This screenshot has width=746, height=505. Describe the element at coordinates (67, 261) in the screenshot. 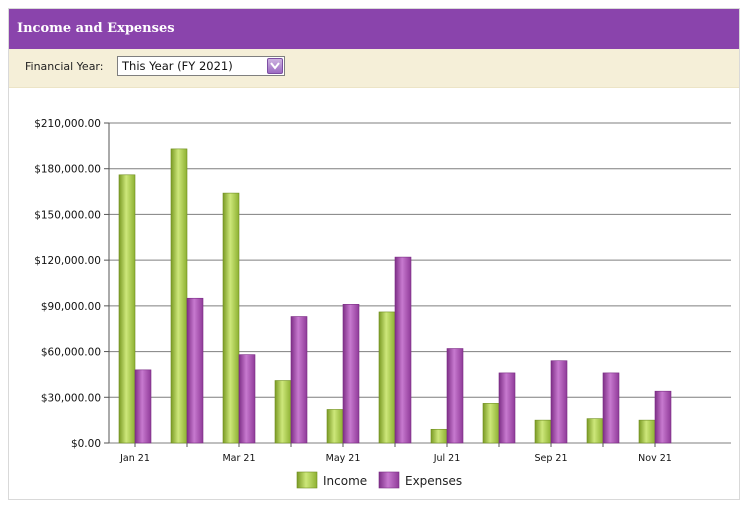

I see `y-tick-label: $120,000.00` at that location.